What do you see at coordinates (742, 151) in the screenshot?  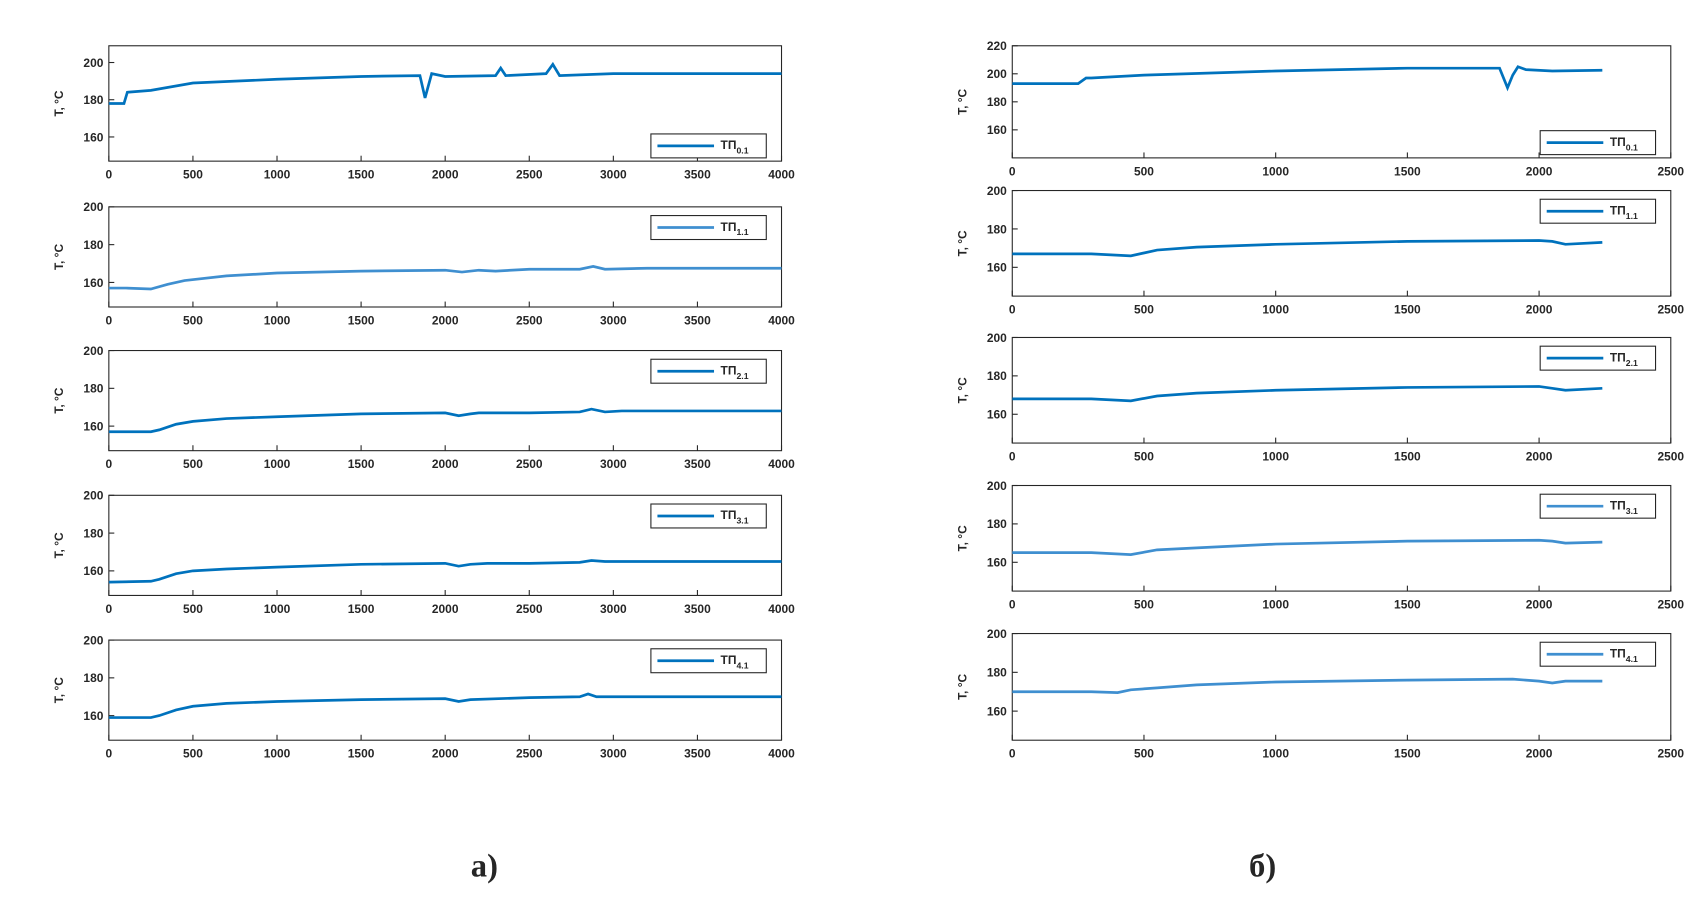 I see `legend-subscript: 0.1` at bounding box center [742, 151].